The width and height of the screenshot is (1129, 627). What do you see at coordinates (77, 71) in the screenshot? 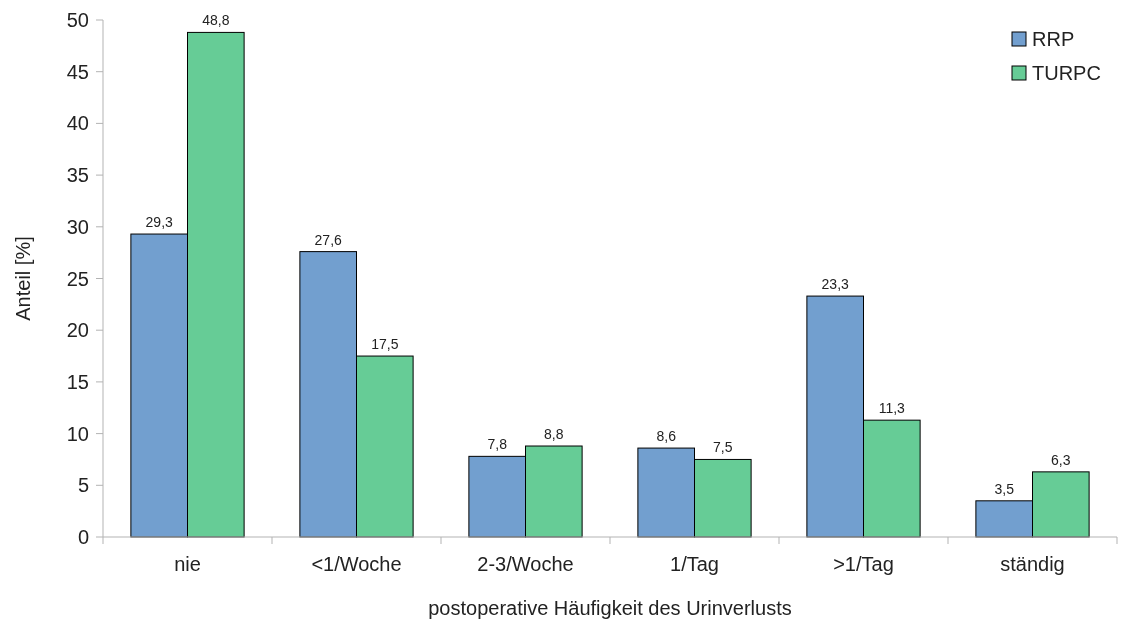
I see `y-tick-label: 45` at bounding box center [77, 71].